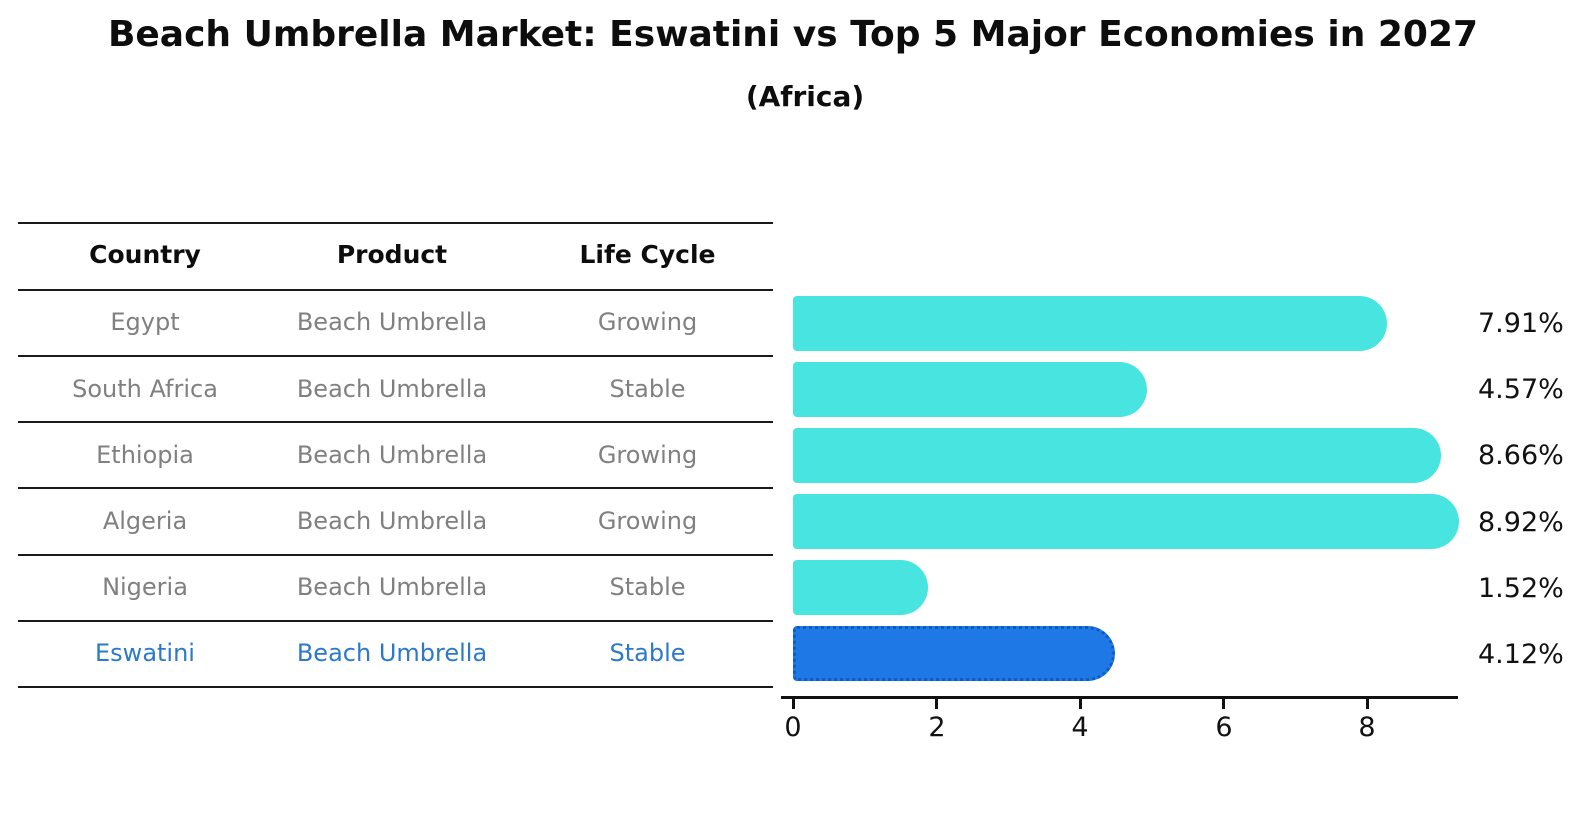 The image size is (1586, 823). What do you see at coordinates (145, 322) in the screenshot?
I see `cell-country: Egypt` at bounding box center [145, 322].